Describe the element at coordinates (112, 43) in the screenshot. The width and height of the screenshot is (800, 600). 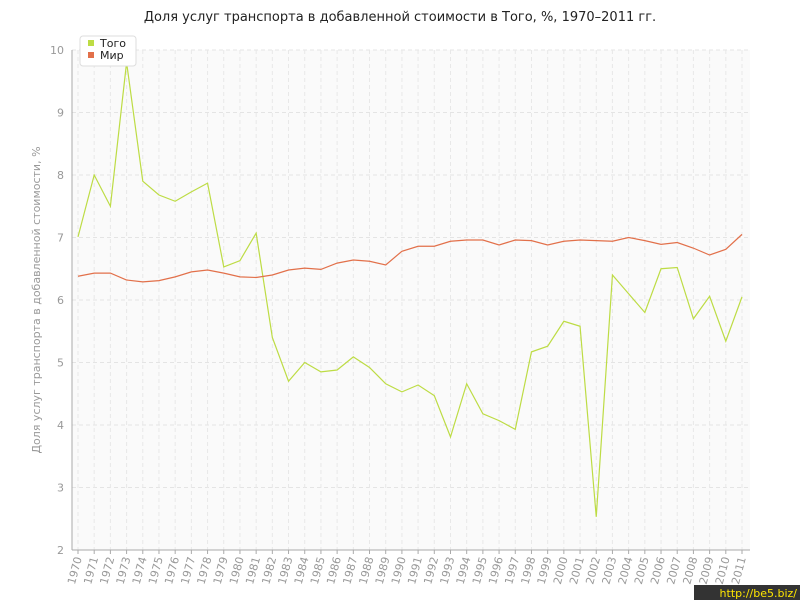
I see `legend-text: Того` at that location.